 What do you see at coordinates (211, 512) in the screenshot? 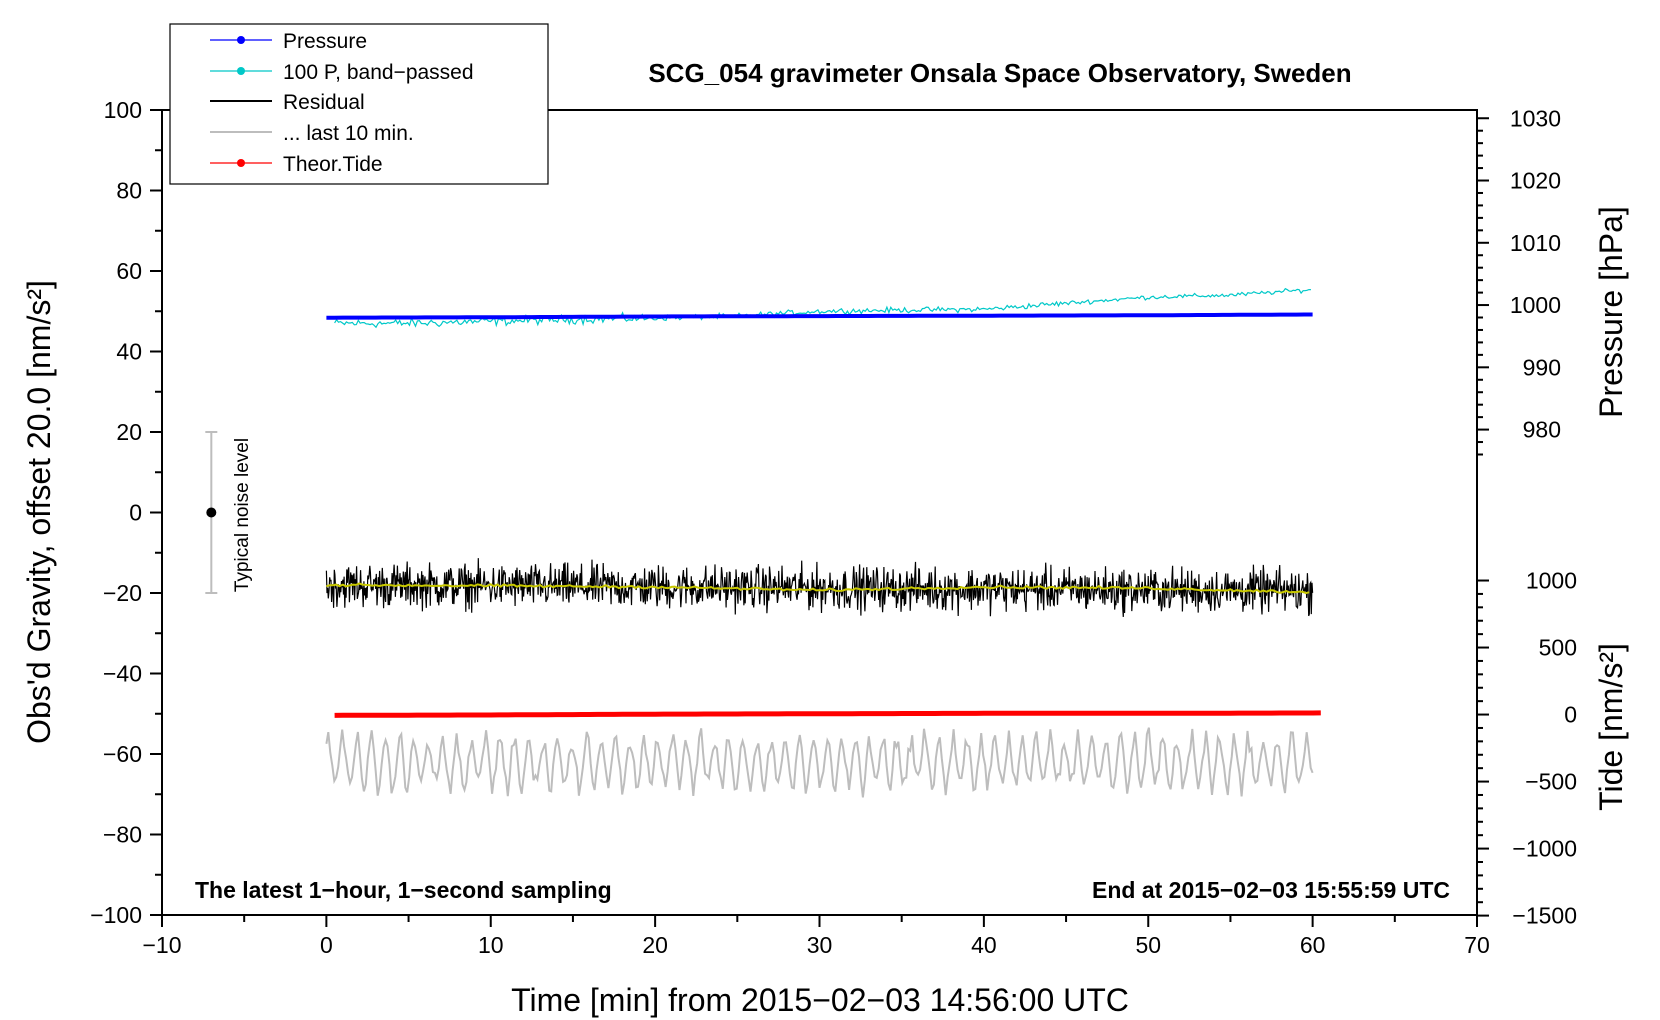
I see `noise-bar-center-dot` at bounding box center [211, 512].